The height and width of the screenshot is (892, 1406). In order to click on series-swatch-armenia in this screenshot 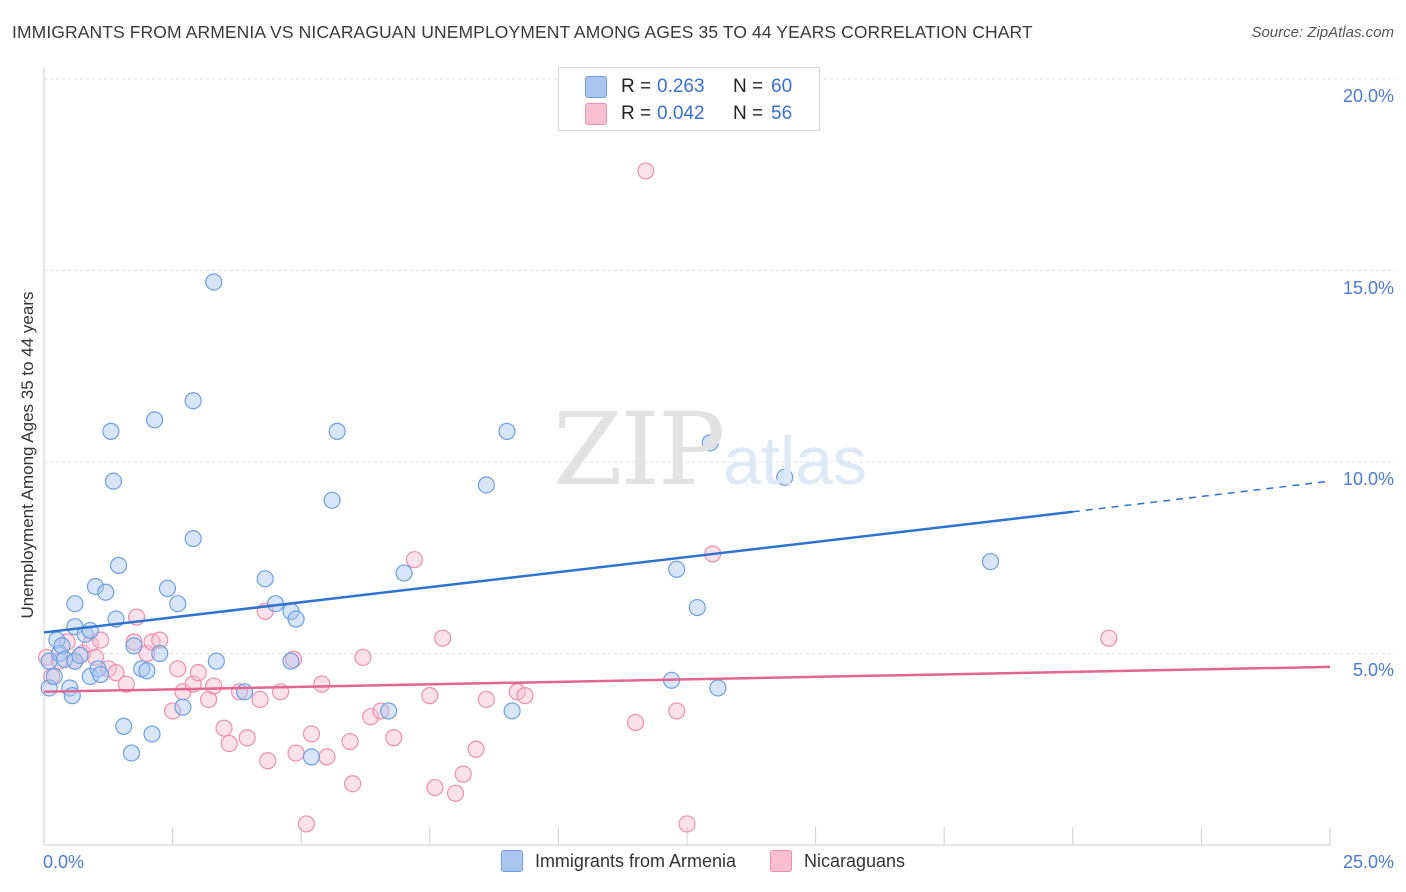, I will do `click(511, 861)`.